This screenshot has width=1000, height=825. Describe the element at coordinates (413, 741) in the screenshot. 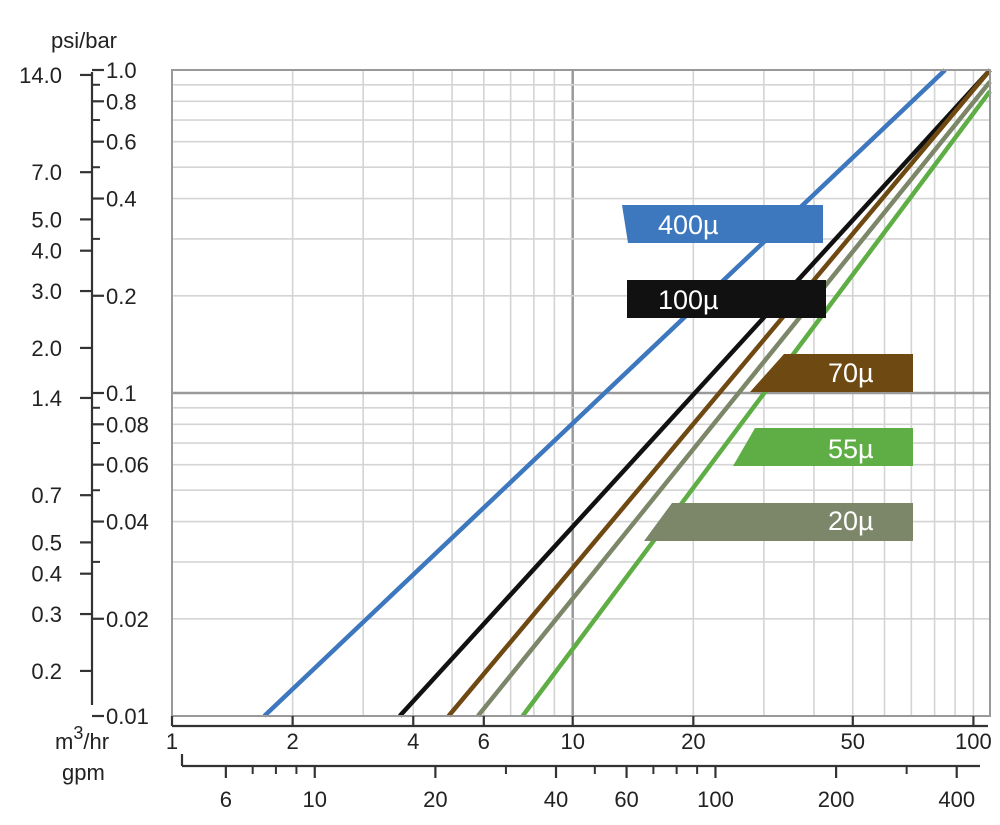

I see `m3hr-tick-label: 4` at that location.